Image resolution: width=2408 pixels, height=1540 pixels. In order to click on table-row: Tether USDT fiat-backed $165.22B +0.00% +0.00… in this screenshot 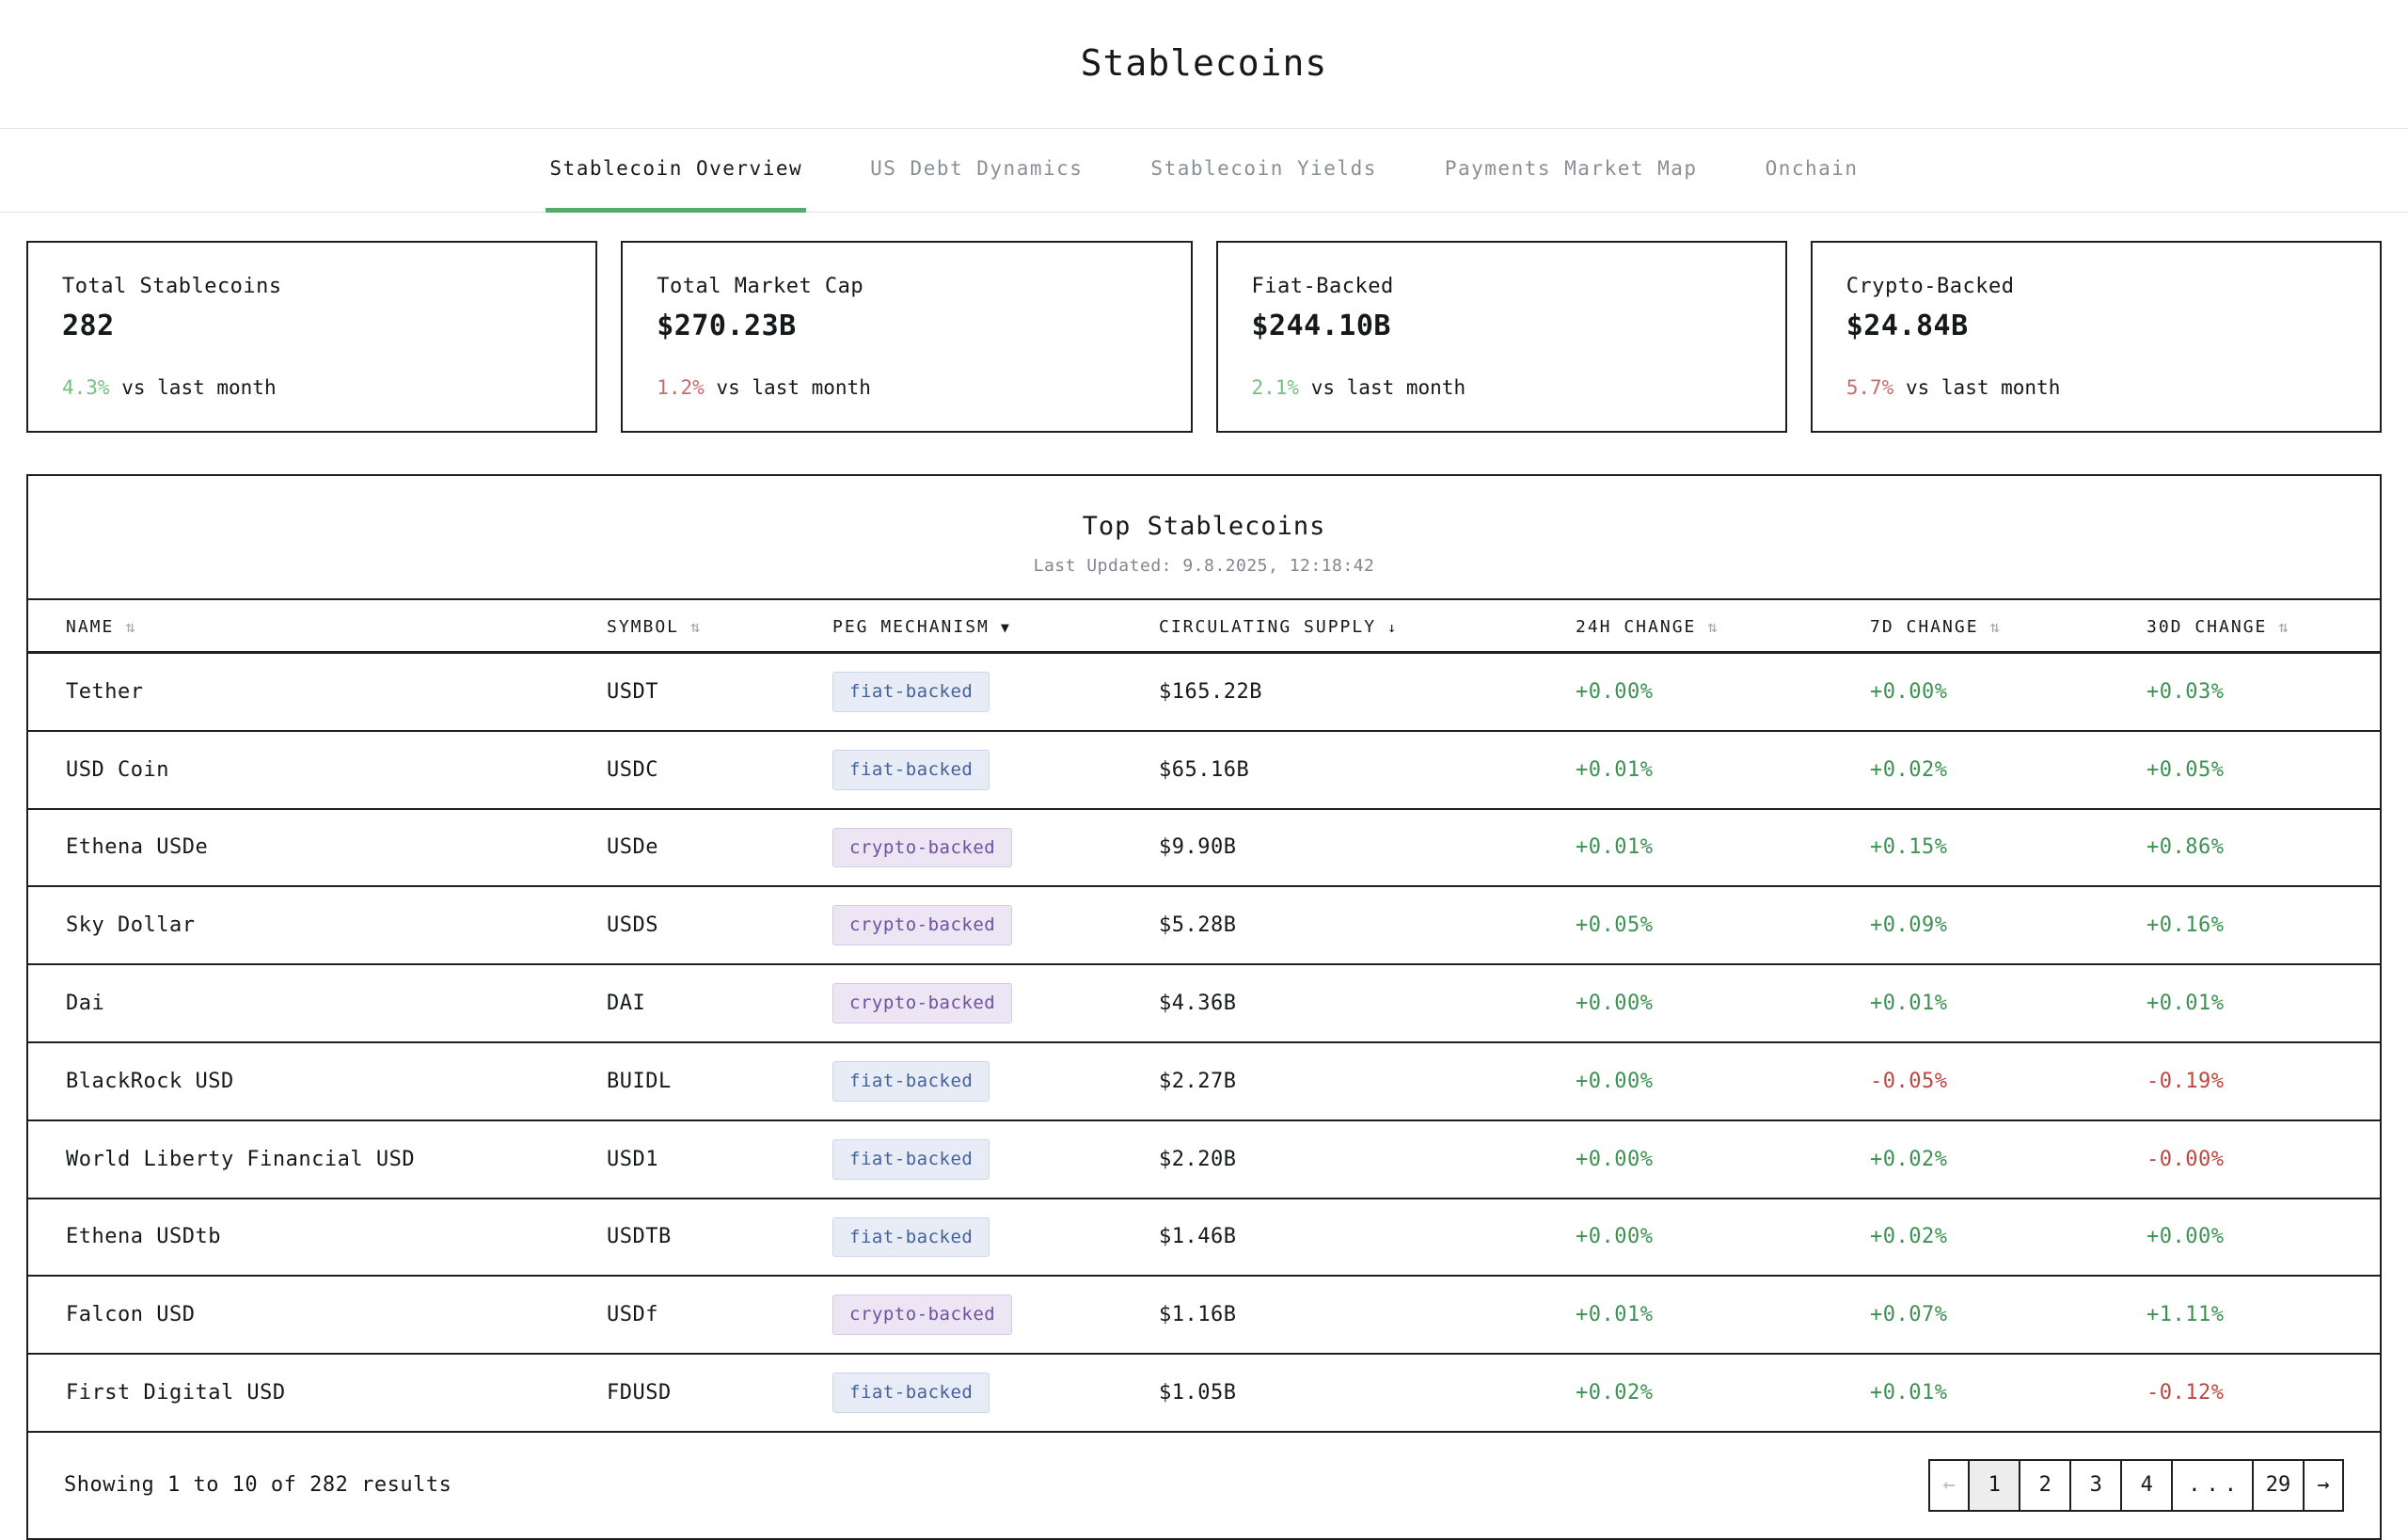, I will do `click(1204, 692)`.